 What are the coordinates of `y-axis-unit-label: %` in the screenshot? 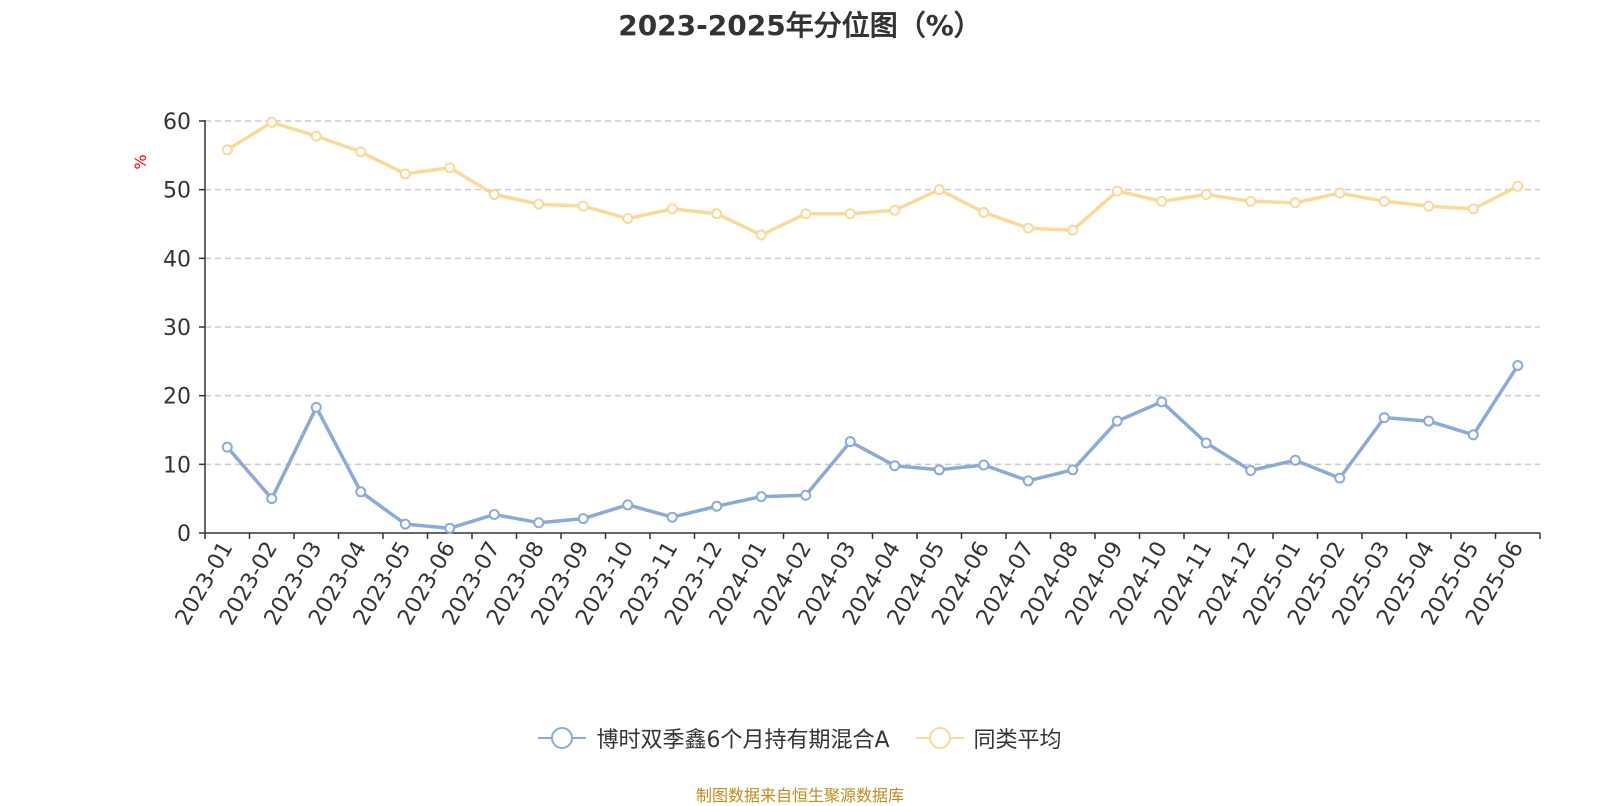 It's located at (140, 161).